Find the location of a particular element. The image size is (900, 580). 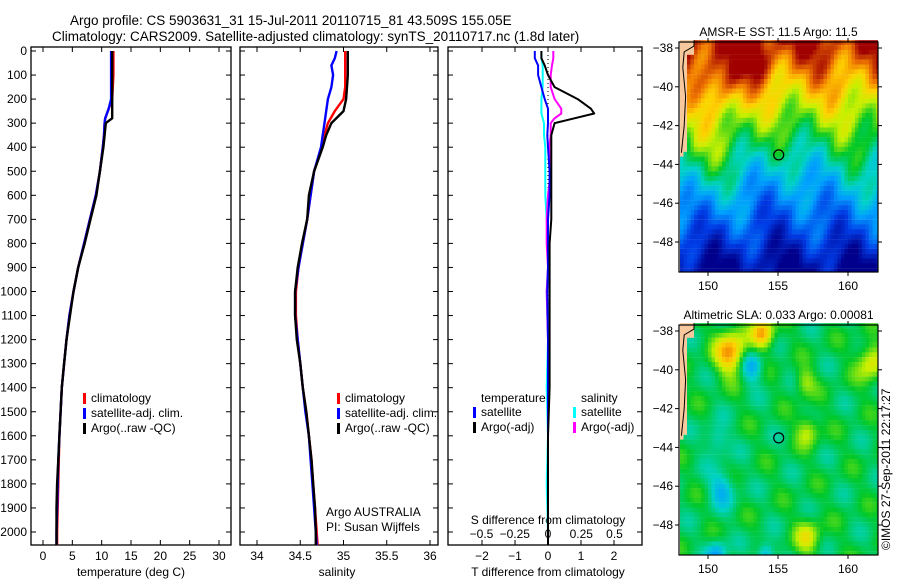

sdiff-tick-label: −0.25 is located at coordinates (515, 534).